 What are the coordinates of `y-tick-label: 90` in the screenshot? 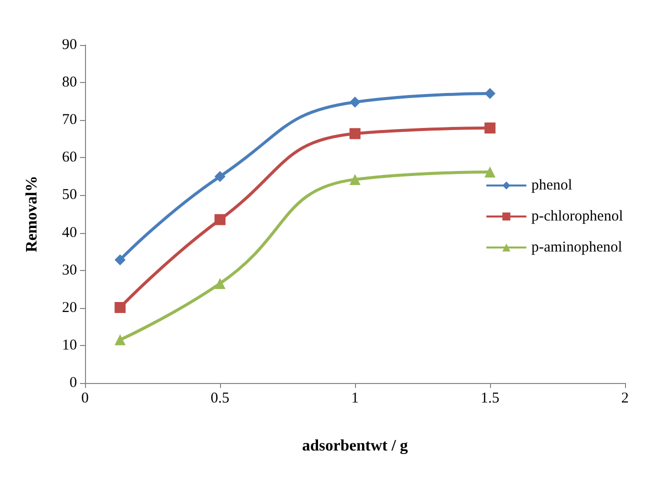 It's located at (69, 45).